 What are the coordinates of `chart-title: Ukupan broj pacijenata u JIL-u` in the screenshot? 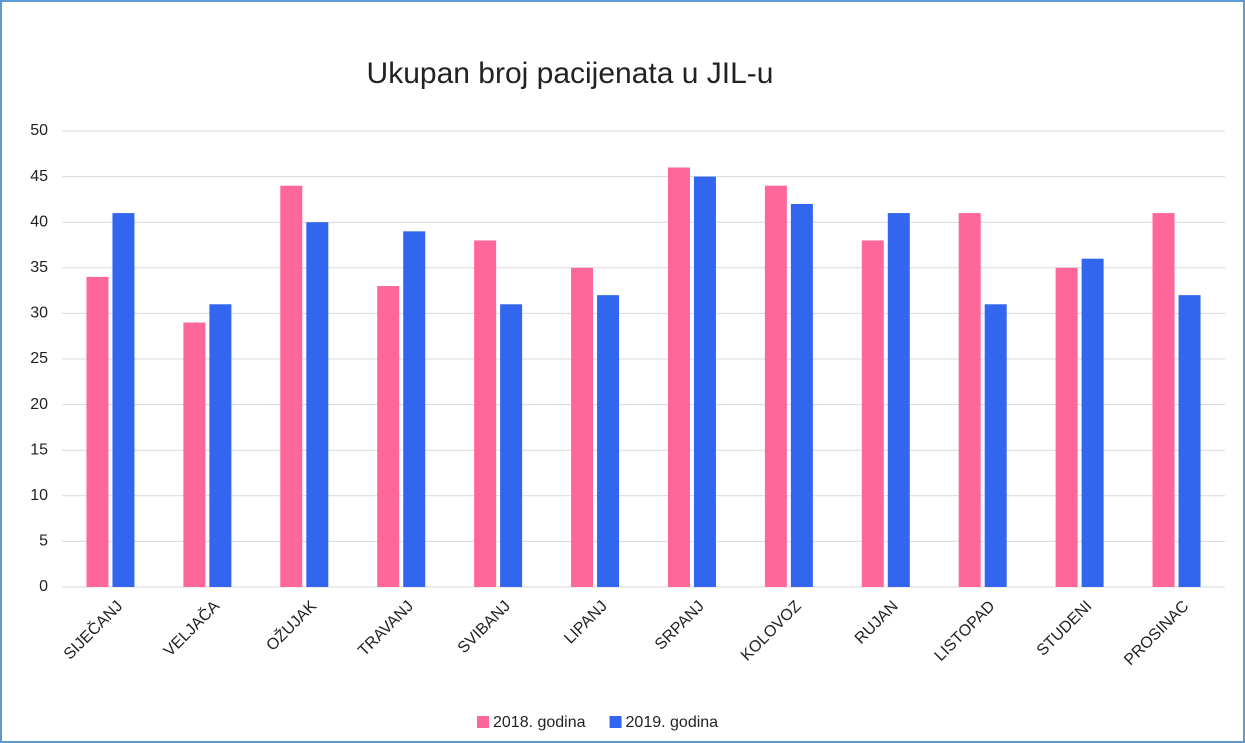 It's located at (570, 73).